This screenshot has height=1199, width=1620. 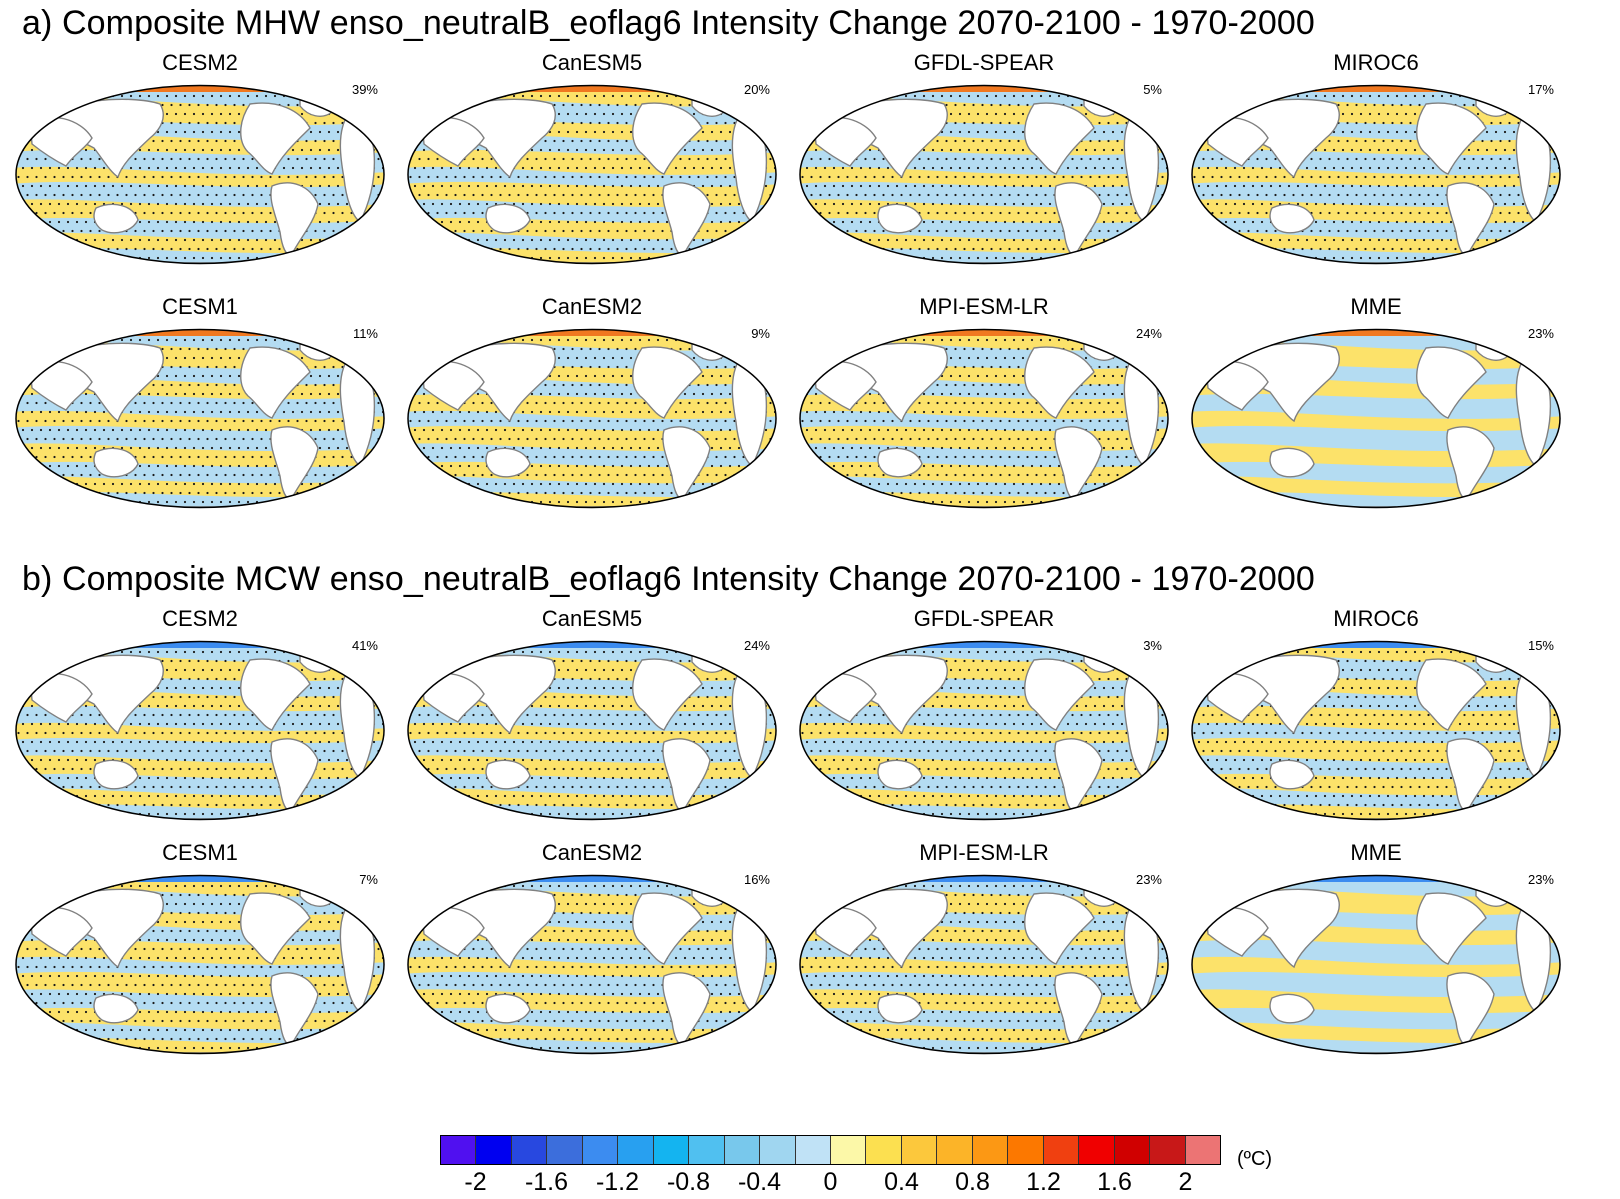 What do you see at coordinates (1152, 645) in the screenshot?
I see `panel-percent-label: 3%` at bounding box center [1152, 645].